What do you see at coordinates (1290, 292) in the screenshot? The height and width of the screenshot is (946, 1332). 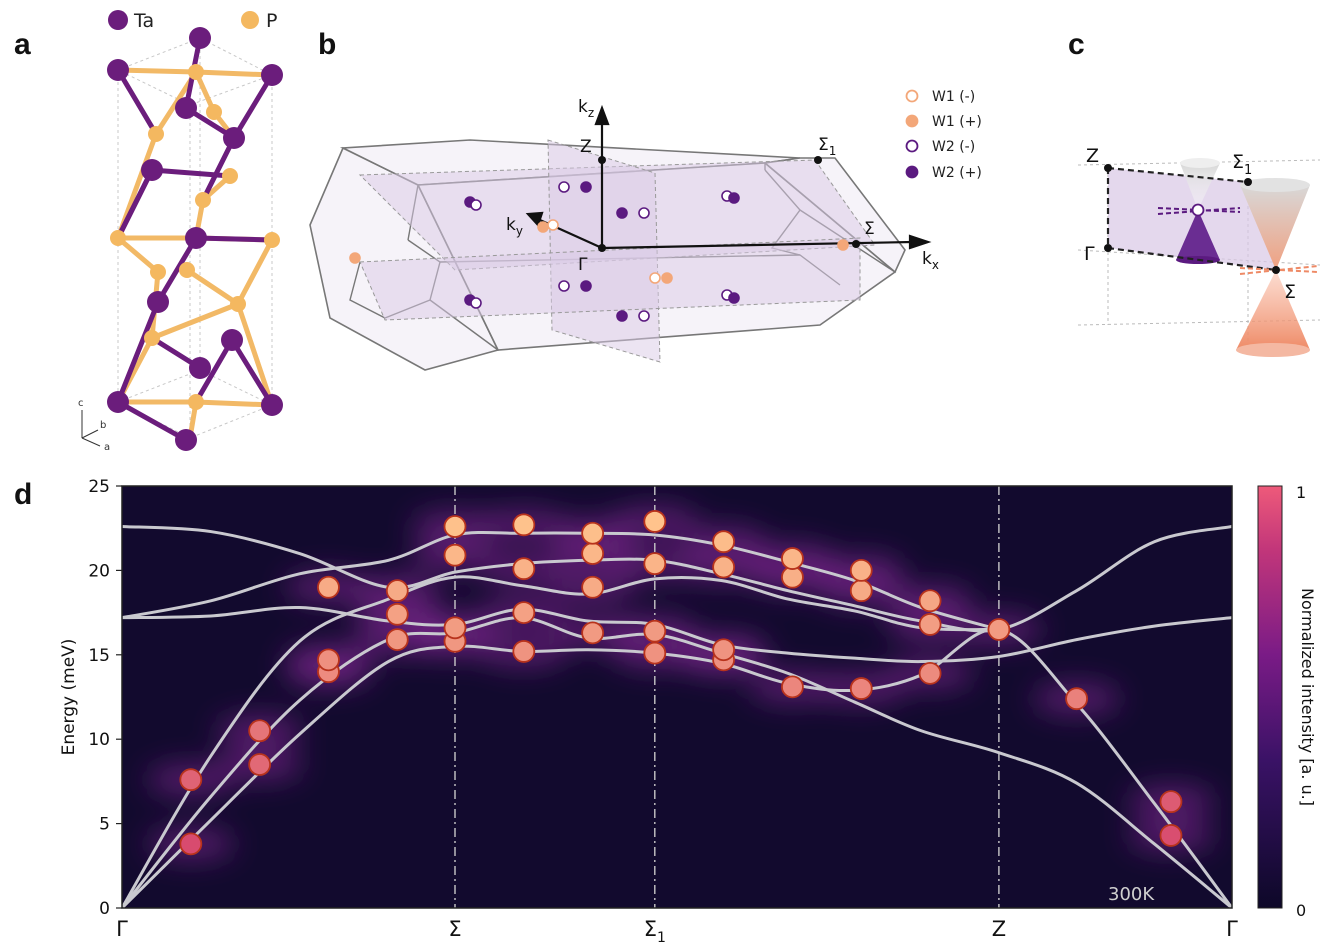 I see `cone-sigma-label: Σ` at bounding box center [1290, 292].